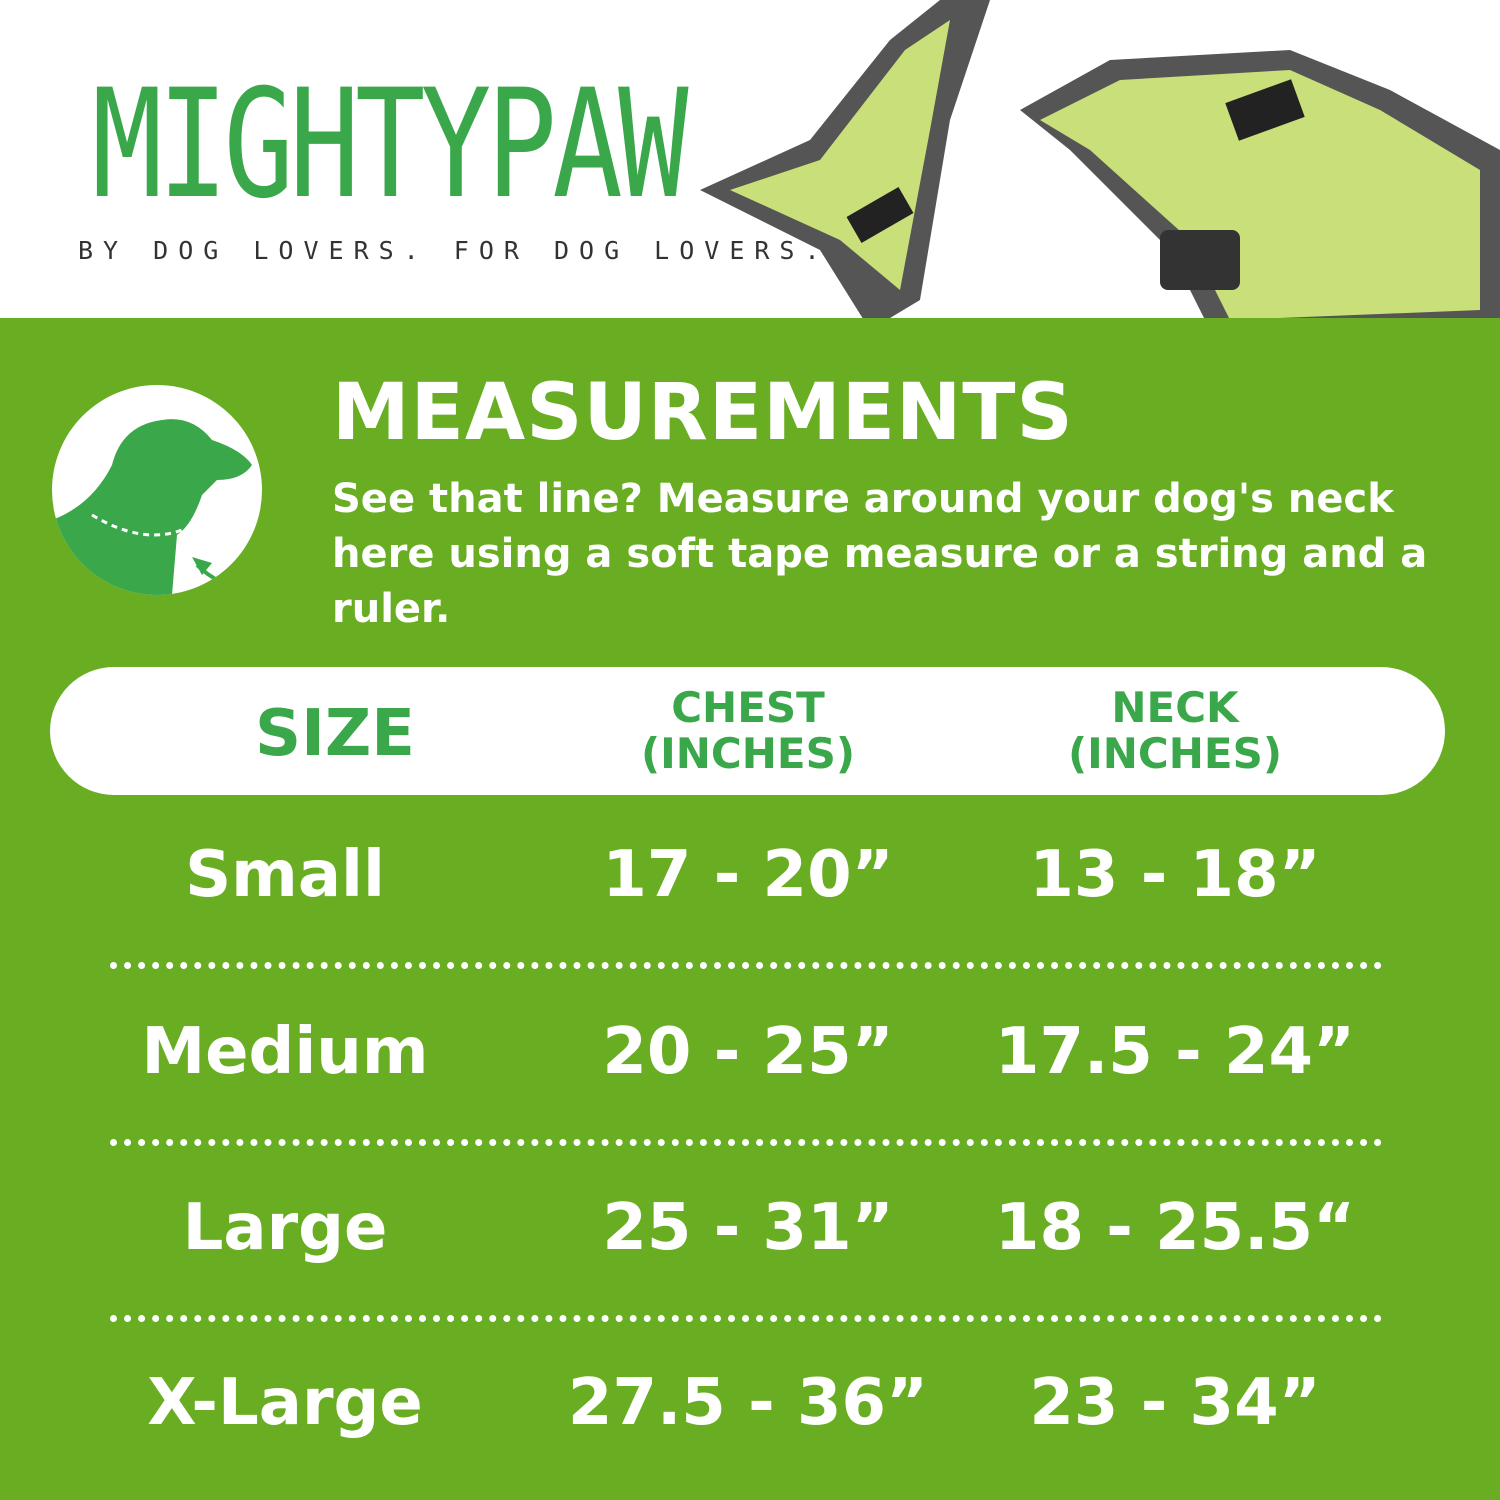 The height and width of the screenshot is (1500, 1500). Describe the element at coordinates (157, 490) in the screenshot. I see `dog-neck-measure-icon` at that location.